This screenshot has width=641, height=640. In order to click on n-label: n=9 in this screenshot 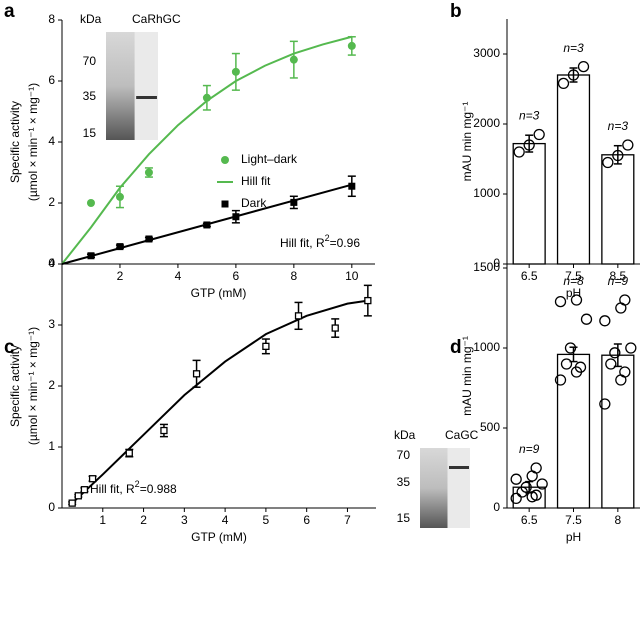, I will do `click(618, 281)`.